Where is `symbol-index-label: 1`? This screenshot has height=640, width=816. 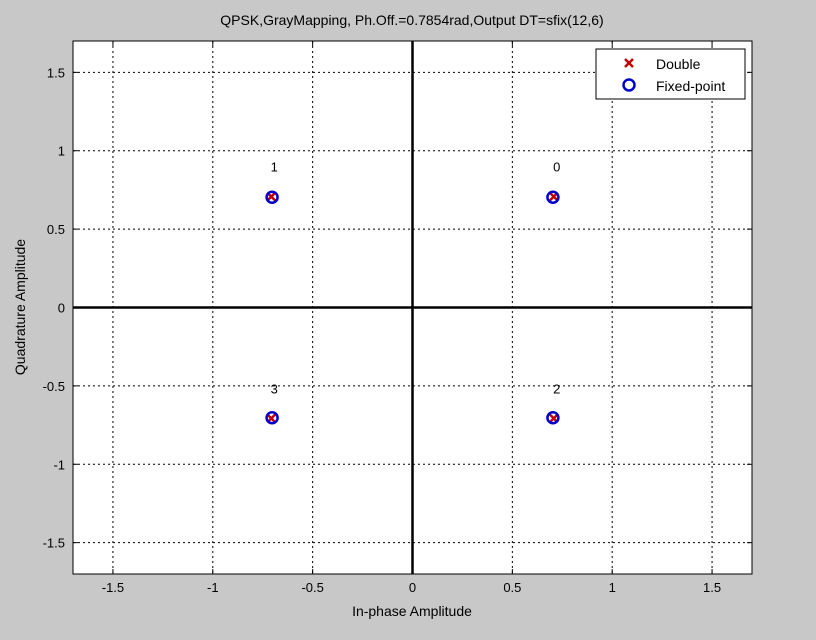 symbol-index-label: 1 is located at coordinates (274, 167).